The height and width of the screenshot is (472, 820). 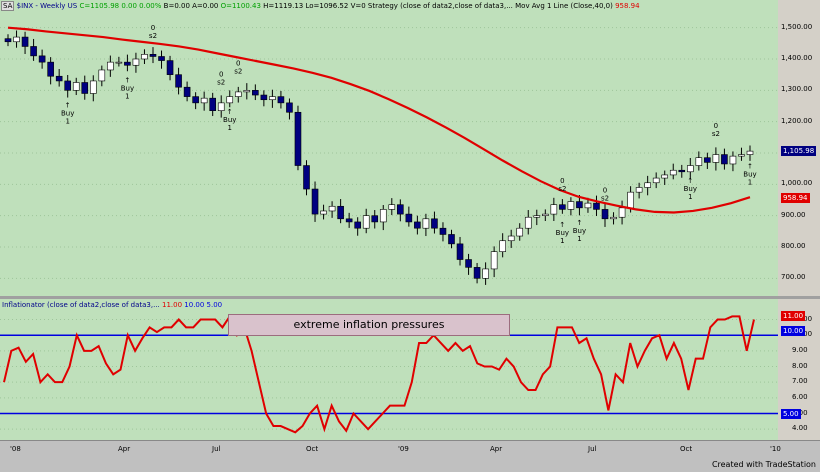 What do you see at coordinates (800, 396) in the screenshot?
I see `indicator-tick-label: 6.00` at bounding box center [800, 396].